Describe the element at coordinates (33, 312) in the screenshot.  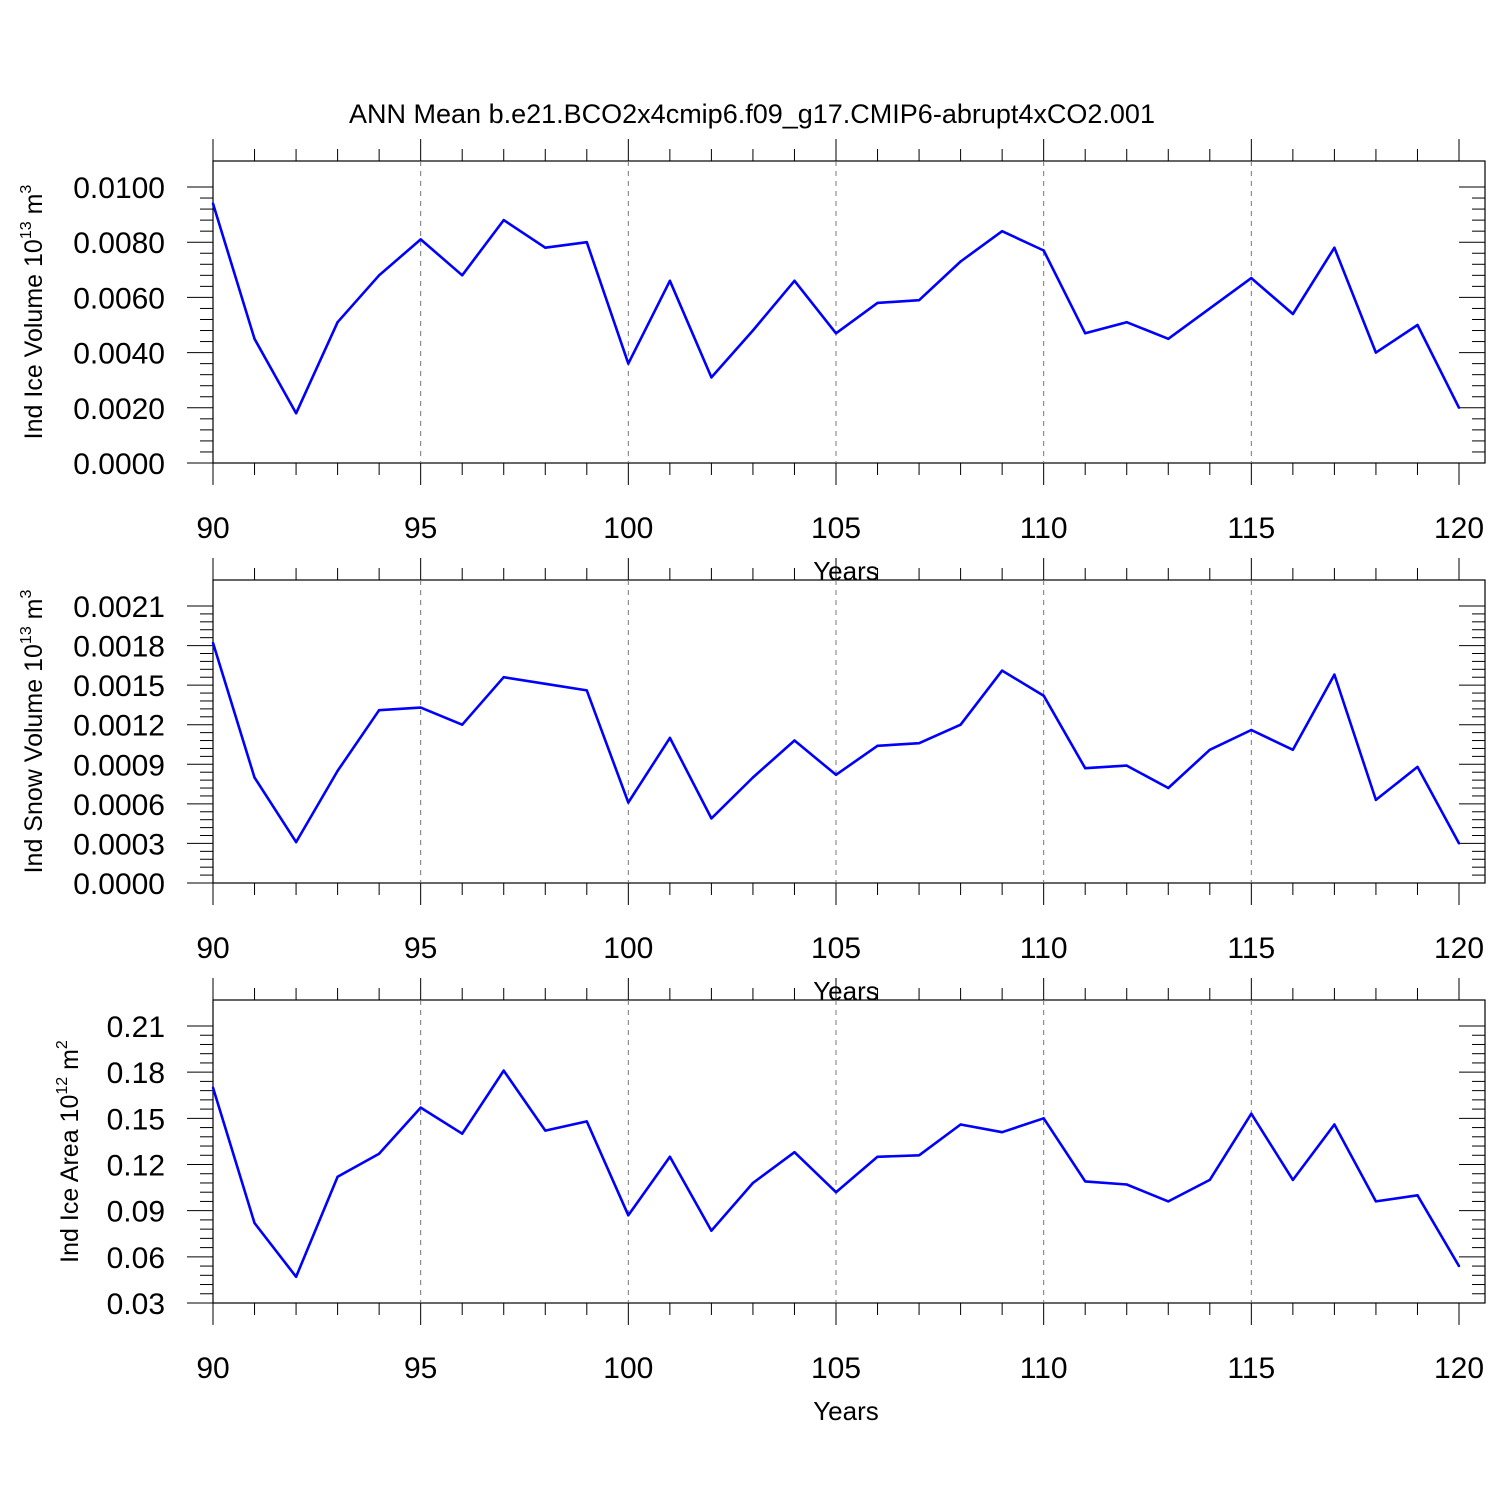
I see `y-axis-label: Ind Ice Volume 1013 m3` at that location.